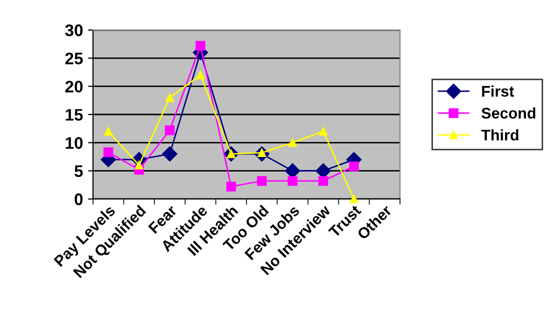 The width and height of the screenshot is (552, 333). Describe the element at coordinates (499, 134) in the screenshot. I see `legend-label: Third` at that location.